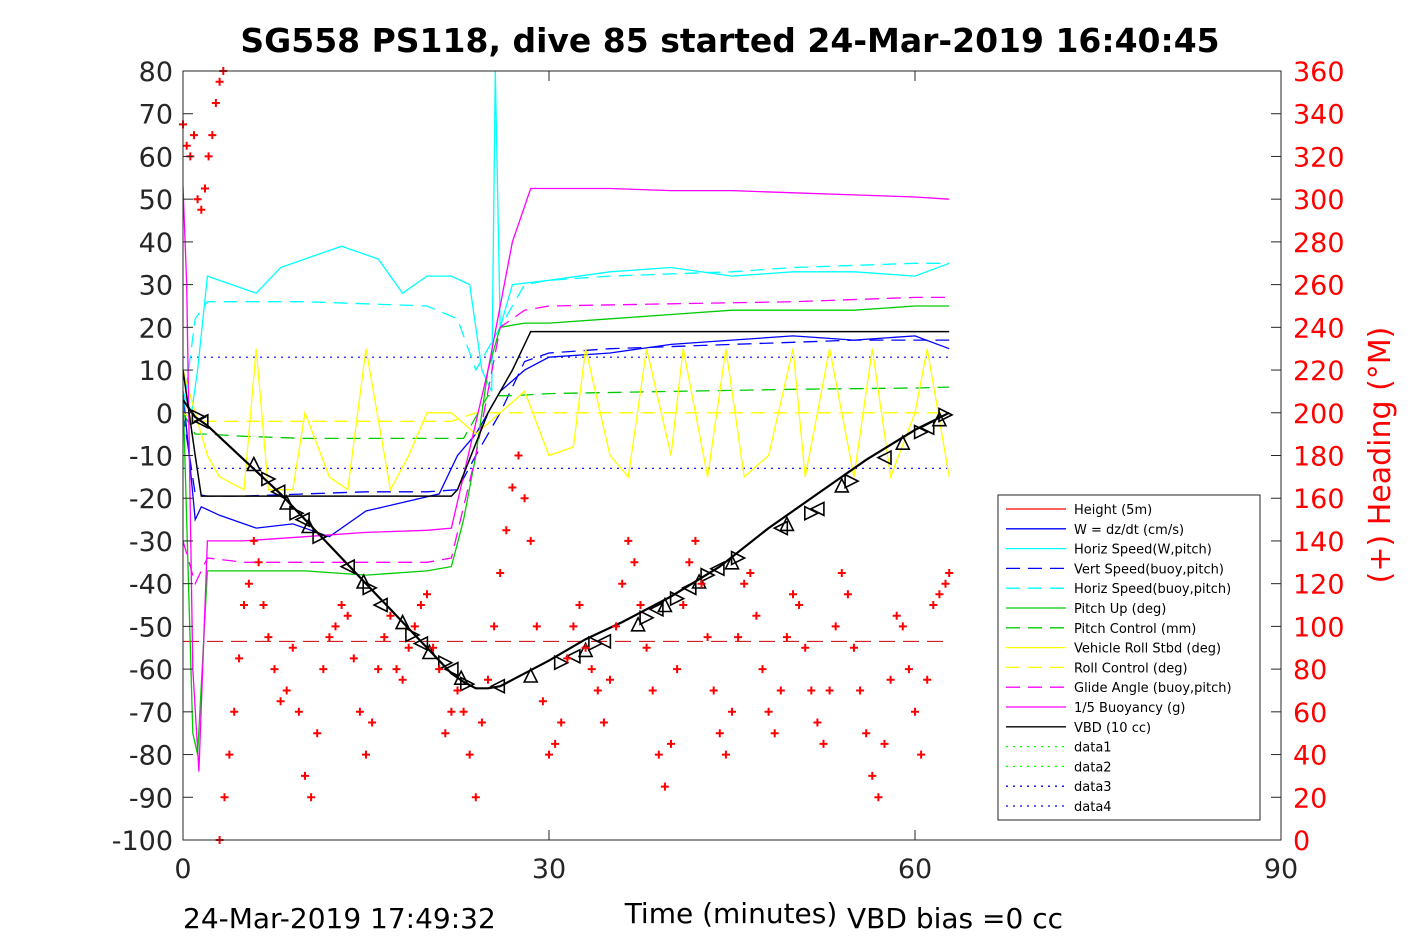  What do you see at coordinates (1143, 550) in the screenshot?
I see `legend-entry: Horiz Speed(W,pitch)` at bounding box center [1143, 550].